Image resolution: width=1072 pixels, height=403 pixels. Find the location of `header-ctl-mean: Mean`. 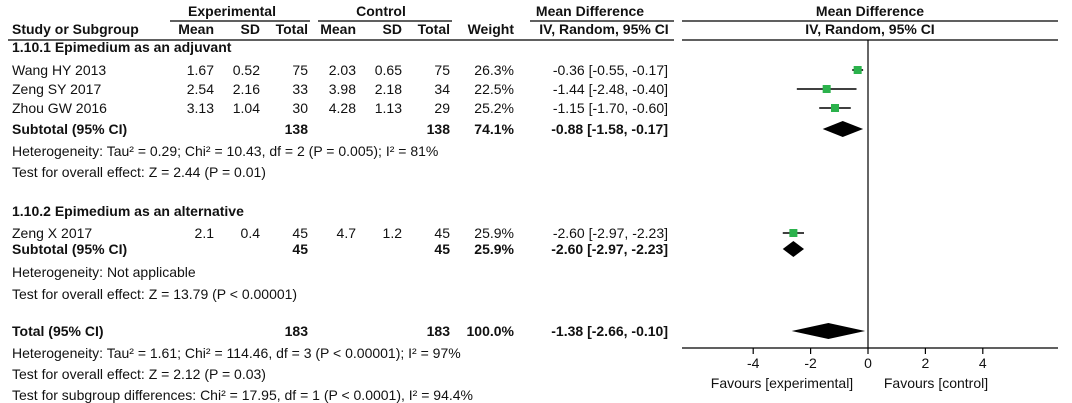

header-ctl-mean: Mean is located at coordinates (338, 29).